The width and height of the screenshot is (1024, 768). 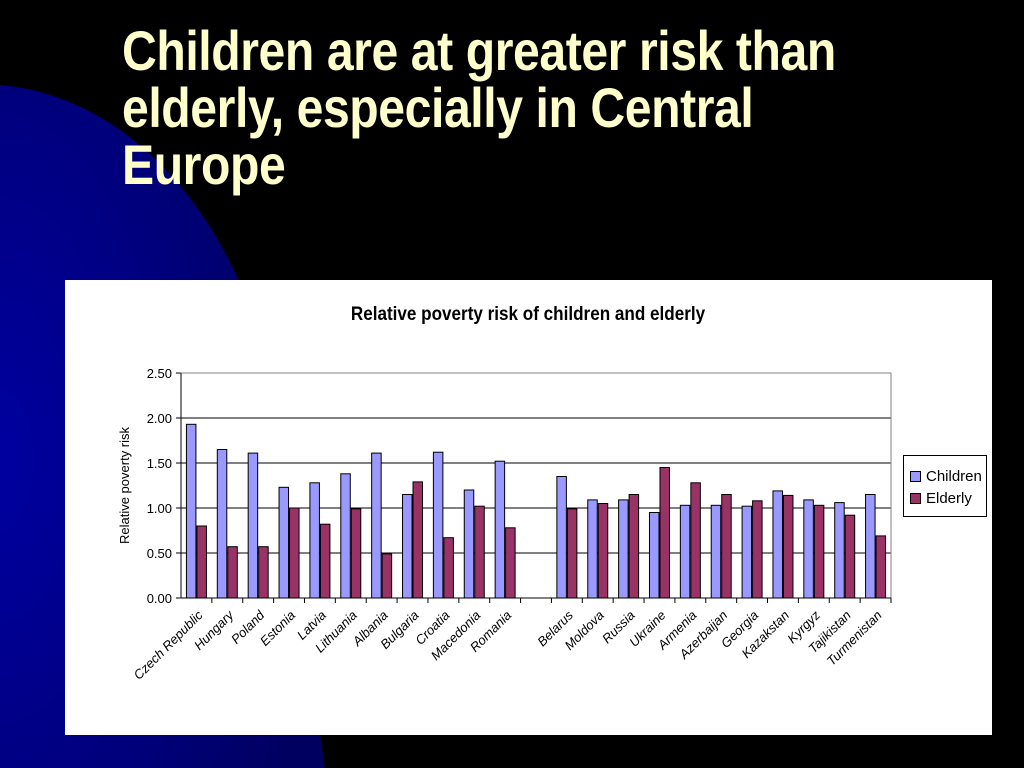 What do you see at coordinates (277, 628) in the screenshot?
I see `x-tick-label: Estonia` at bounding box center [277, 628].